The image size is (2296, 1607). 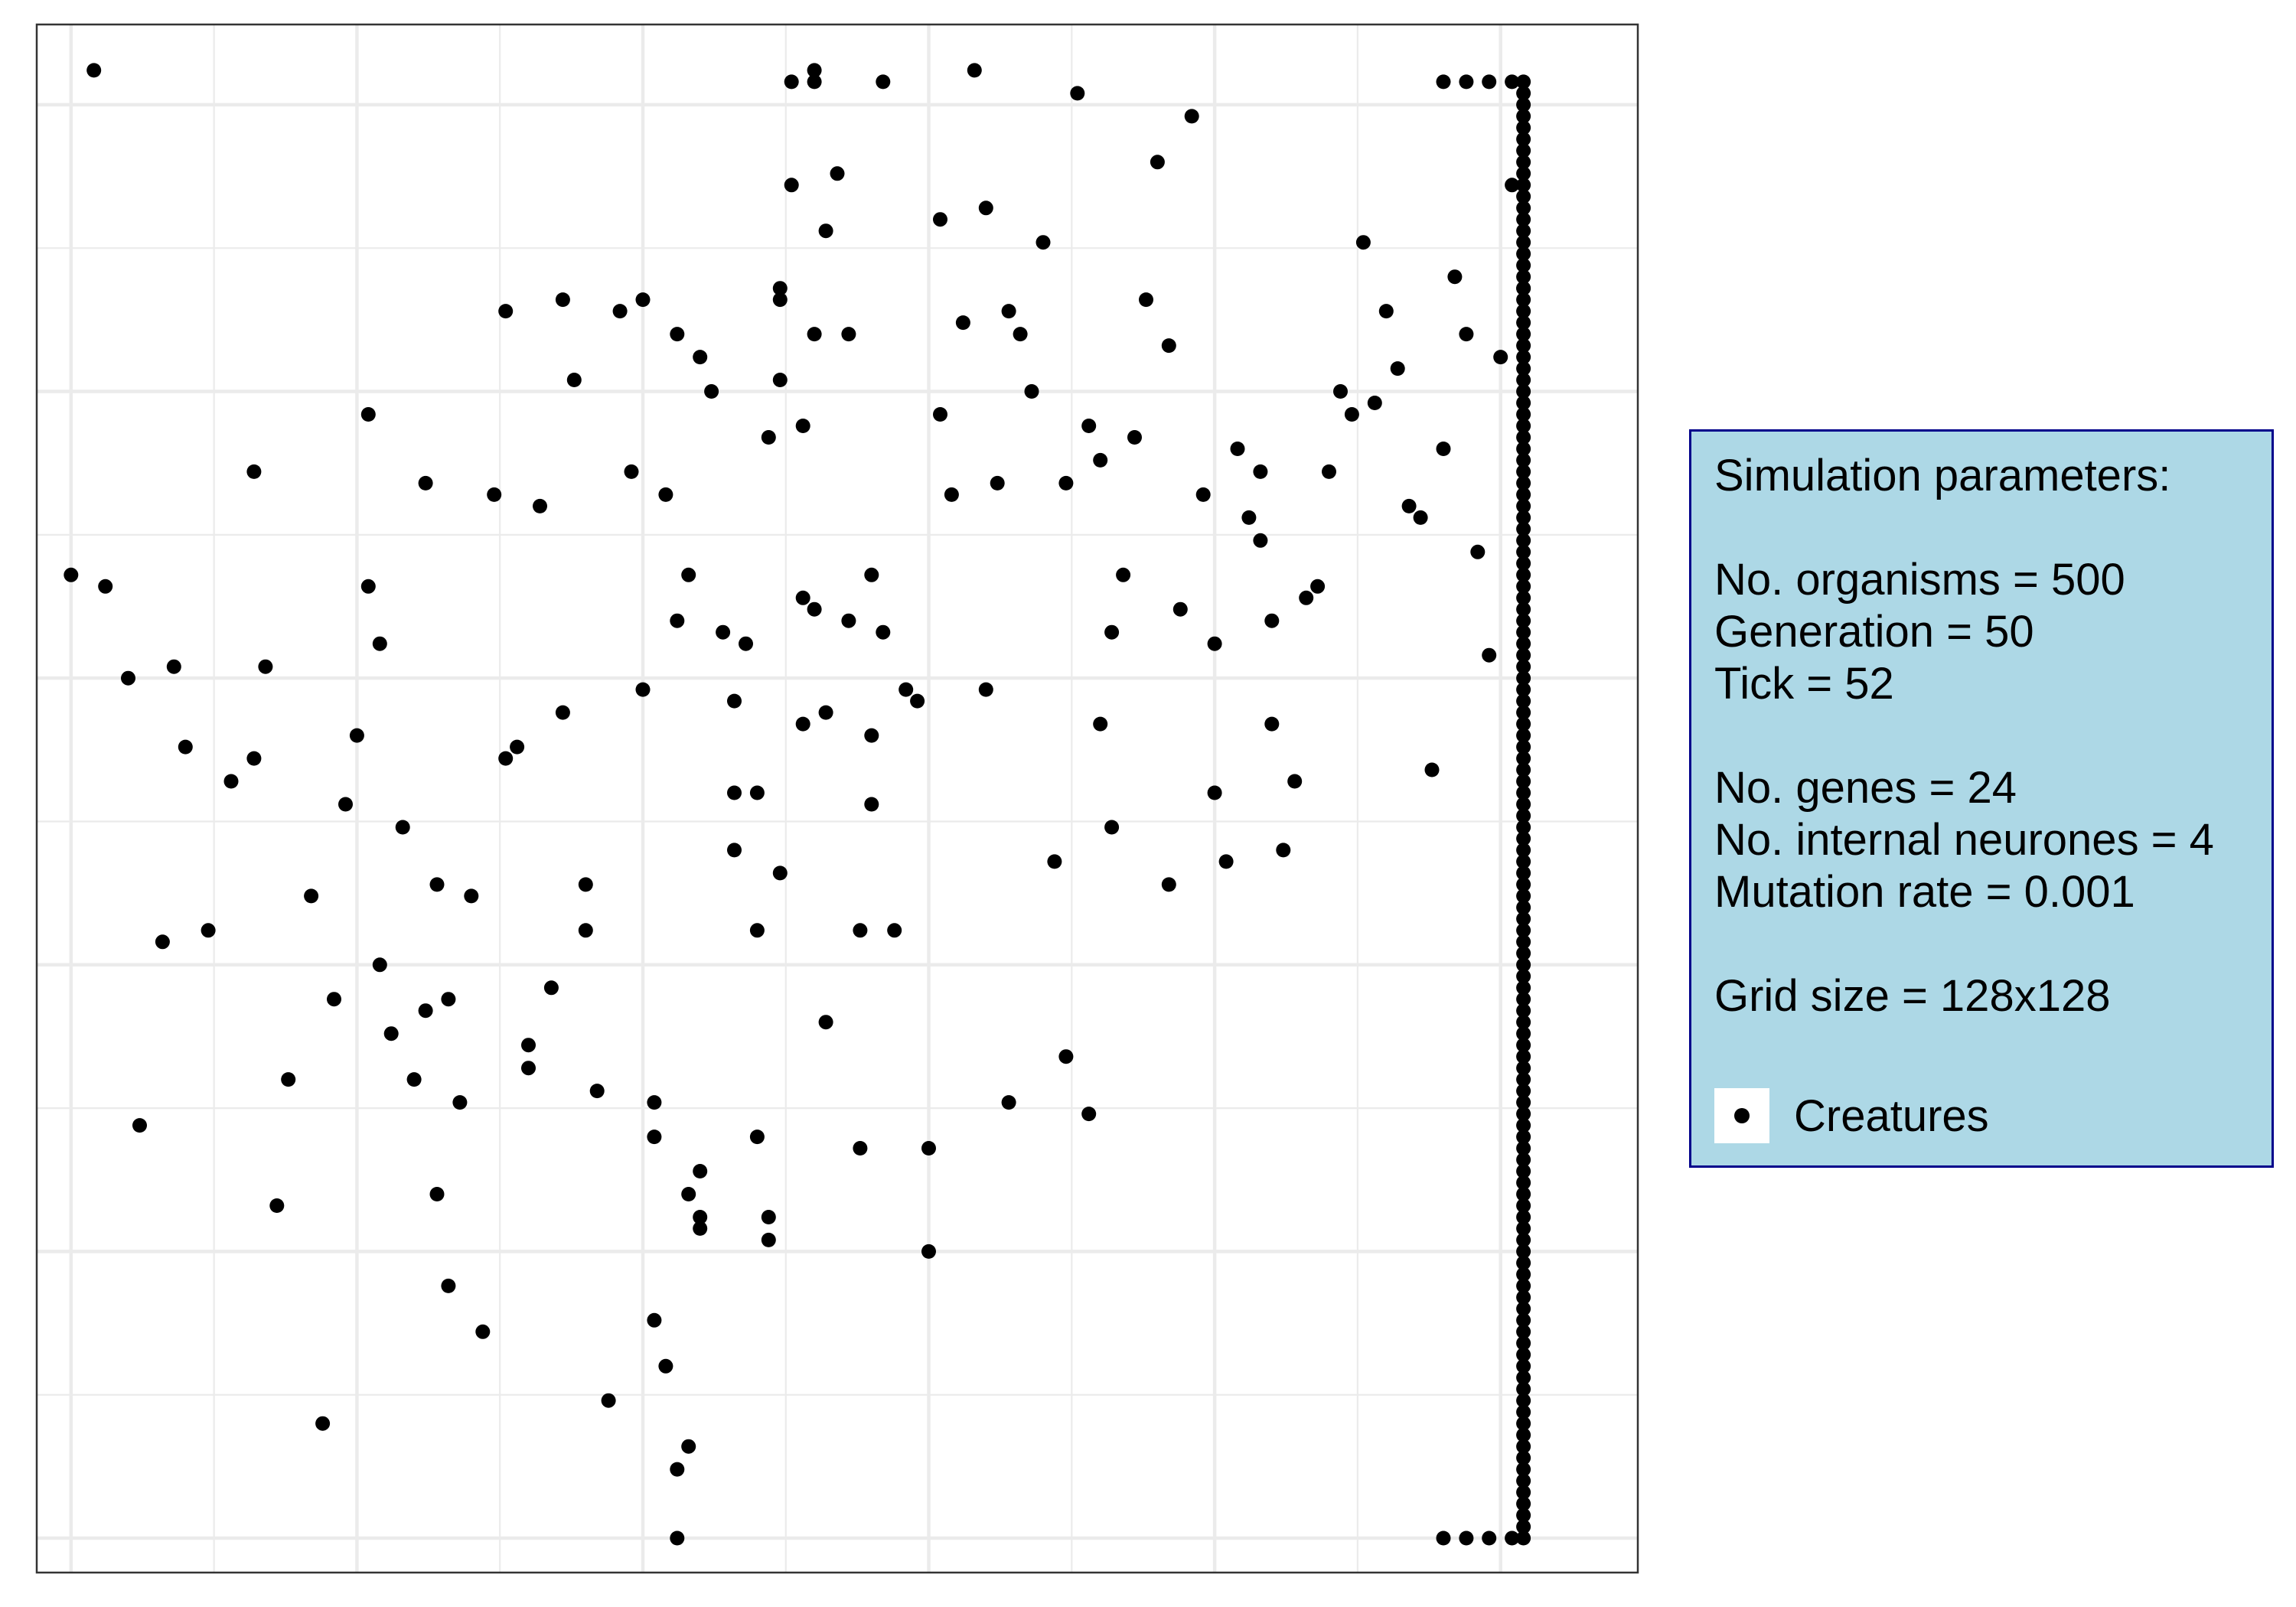 What do you see at coordinates (1874, 632) in the screenshot?
I see `generation-value: Generation = 50` at bounding box center [1874, 632].